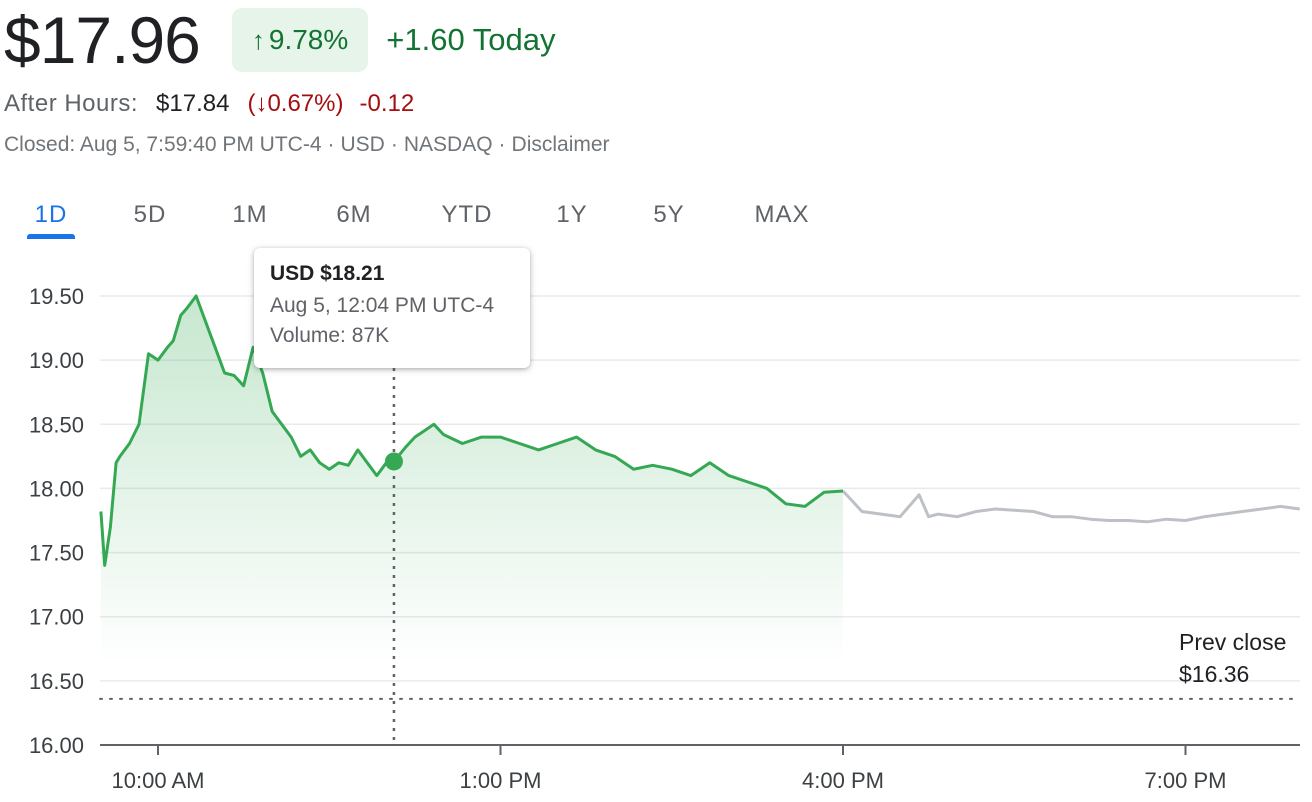 This screenshot has width=1312, height=802. What do you see at coordinates (572, 214) in the screenshot?
I see `tab-1y: 1Y` at bounding box center [572, 214].